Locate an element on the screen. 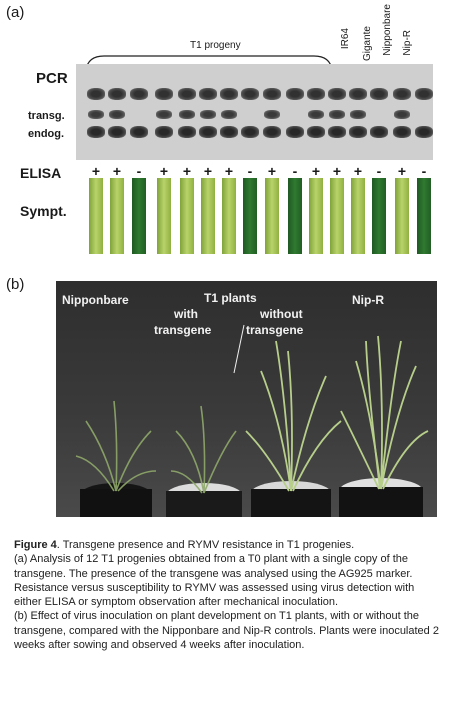 The width and height of the screenshot is (453, 712). photo-label-nipponbare: Nipponbare is located at coordinates (95, 300).